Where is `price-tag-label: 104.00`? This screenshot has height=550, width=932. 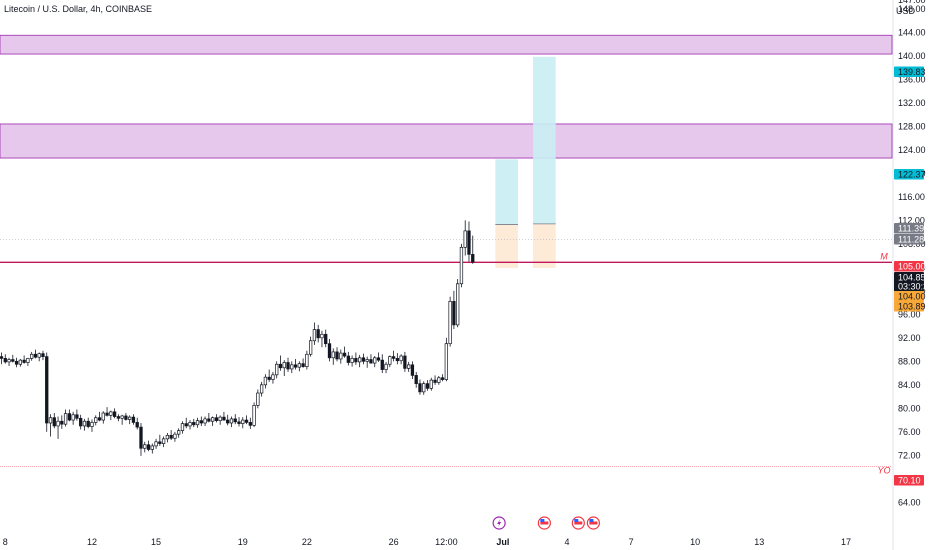
price-tag-label: 104.00 is located at coordinates (912, 297).